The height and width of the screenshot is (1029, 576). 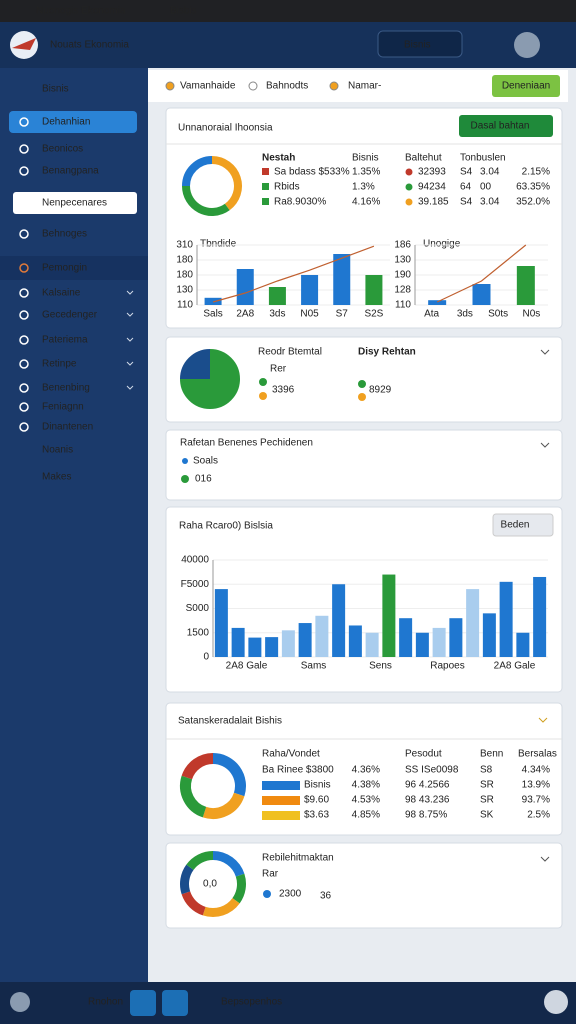 I want to click on table-cell: 3.04, so click(x=490, y=202).